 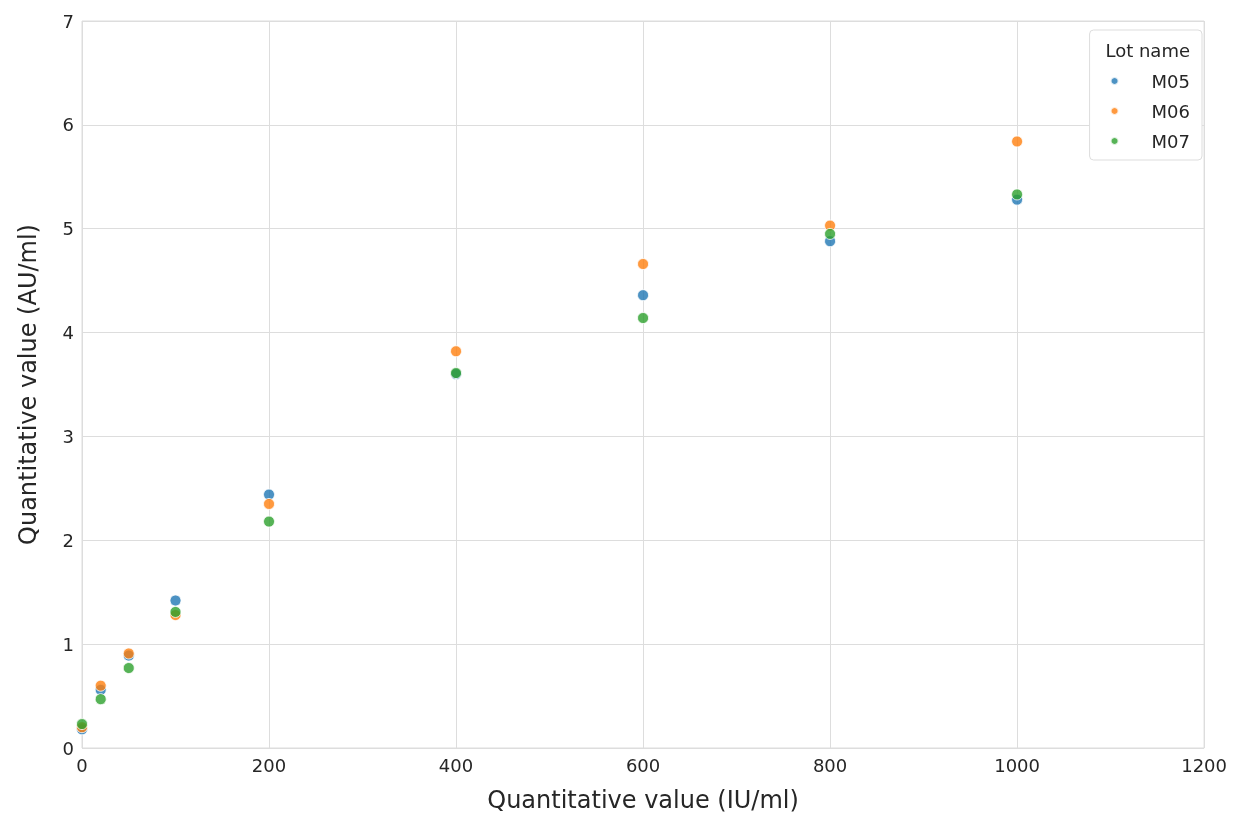 What do you see at coordinates (28, 384) in the screenshot?
I see `y-axis-title: Quantitative value (AU/ml)` at bounding box center [28, 384].